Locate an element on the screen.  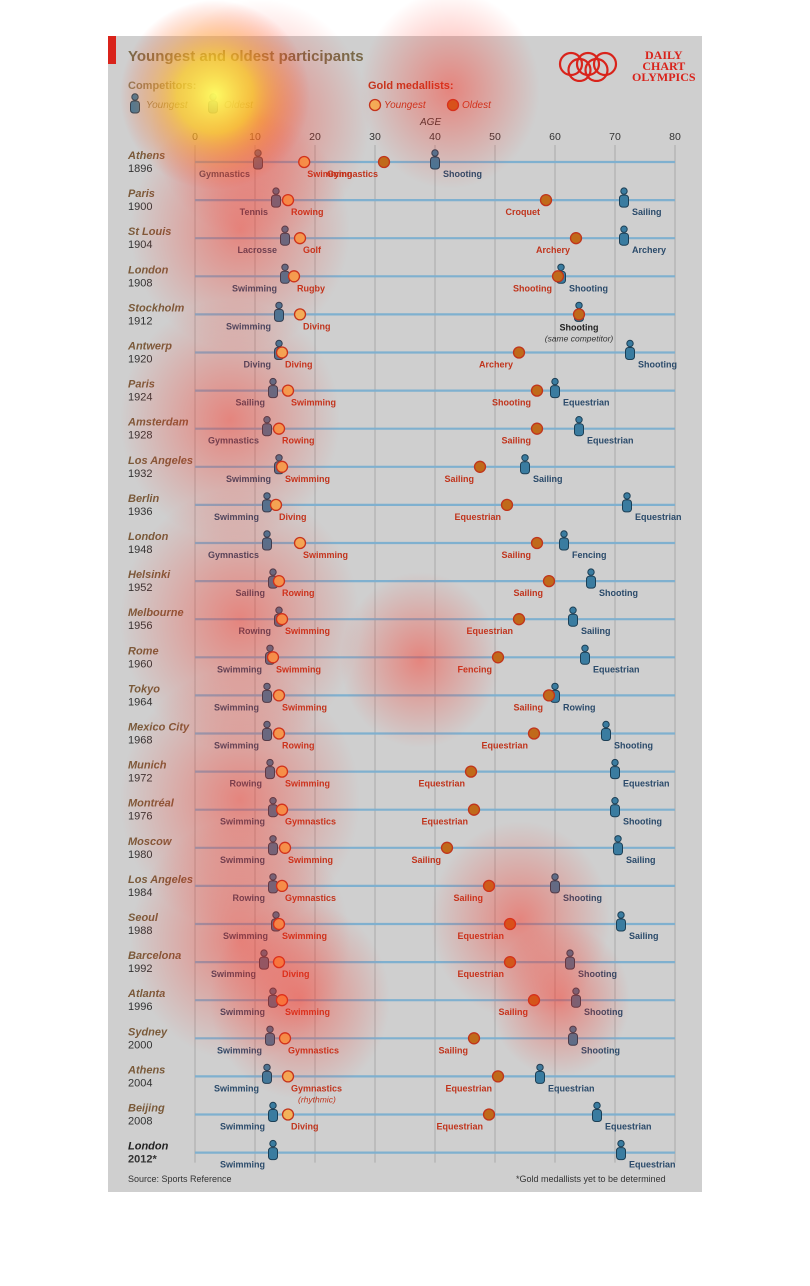
gold-oldest-sport: Gymnastics is located at coordinates (352, 174).